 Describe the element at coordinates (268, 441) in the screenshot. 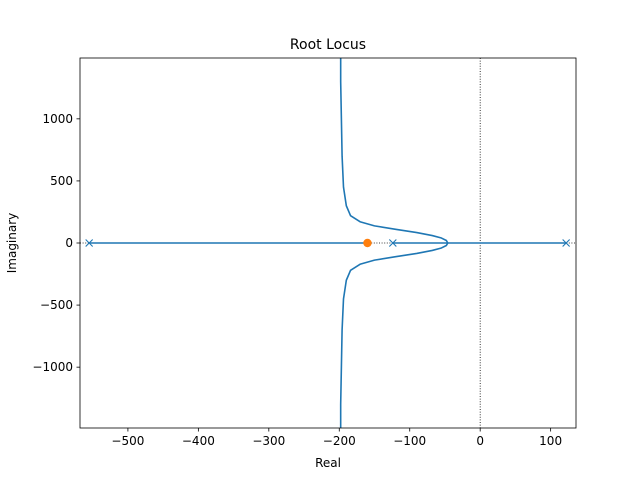

I see `x-tick-label: −300` at that location.